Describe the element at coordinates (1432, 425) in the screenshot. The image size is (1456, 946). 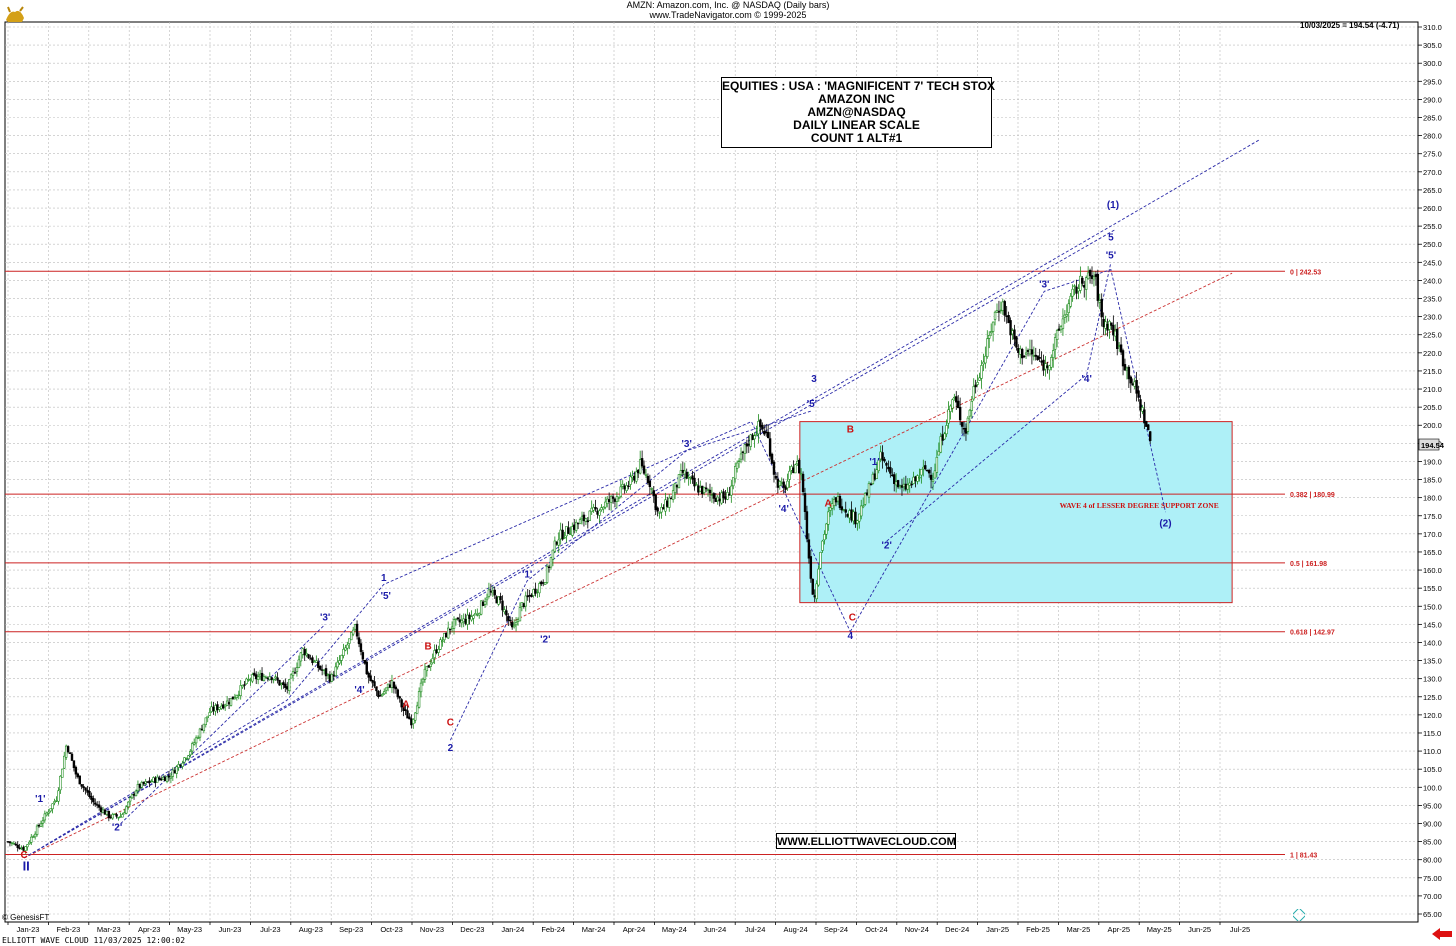
I see `y-tick-label: 200.0` at that location.